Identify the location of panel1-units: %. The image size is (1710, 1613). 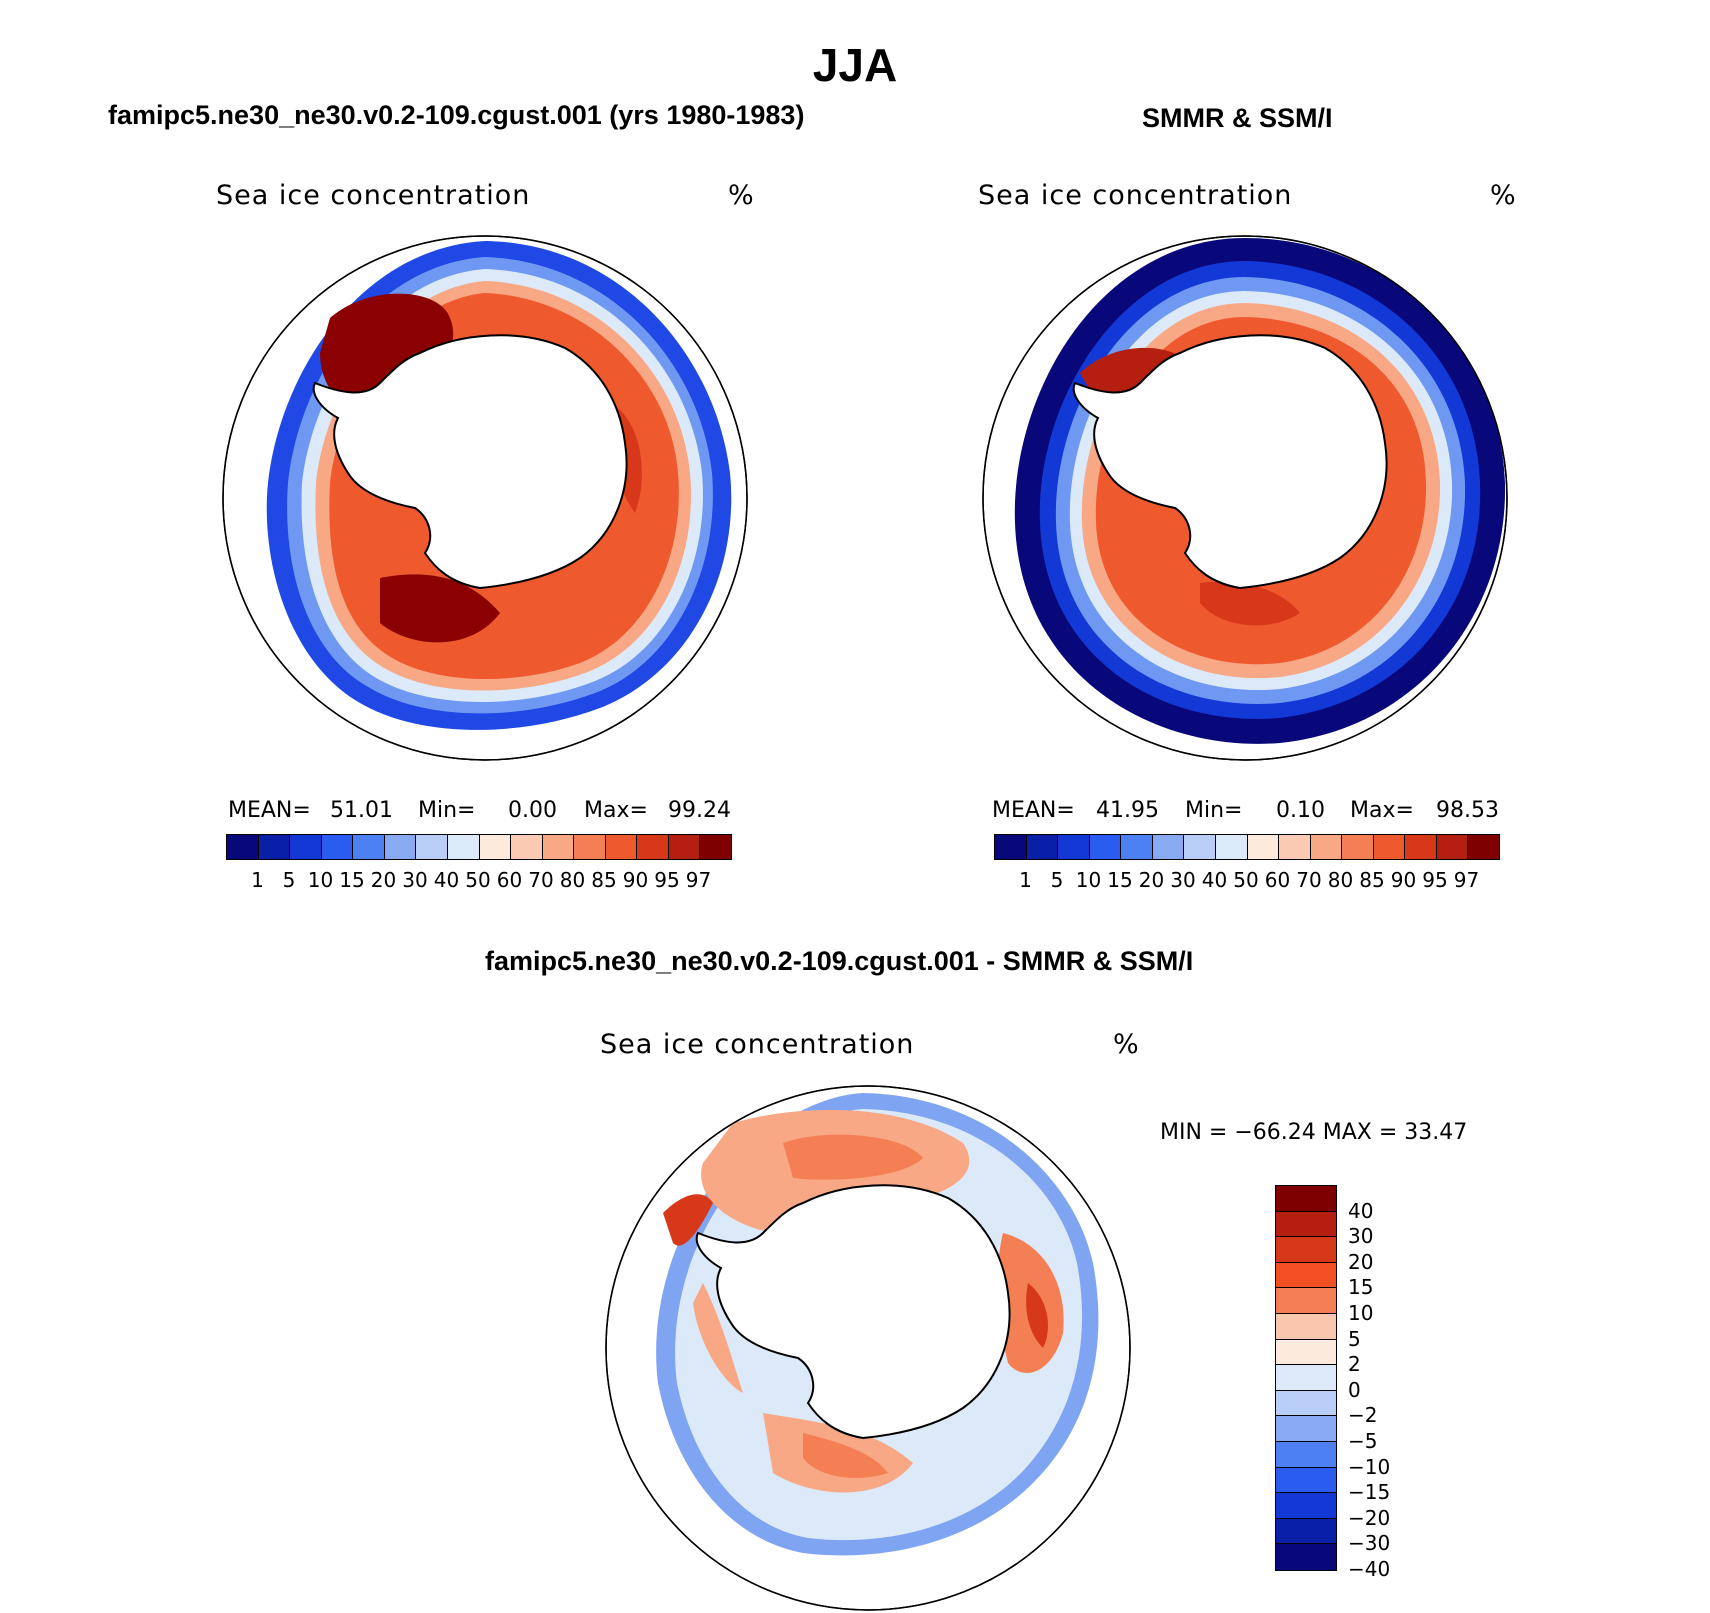
(741, 195).